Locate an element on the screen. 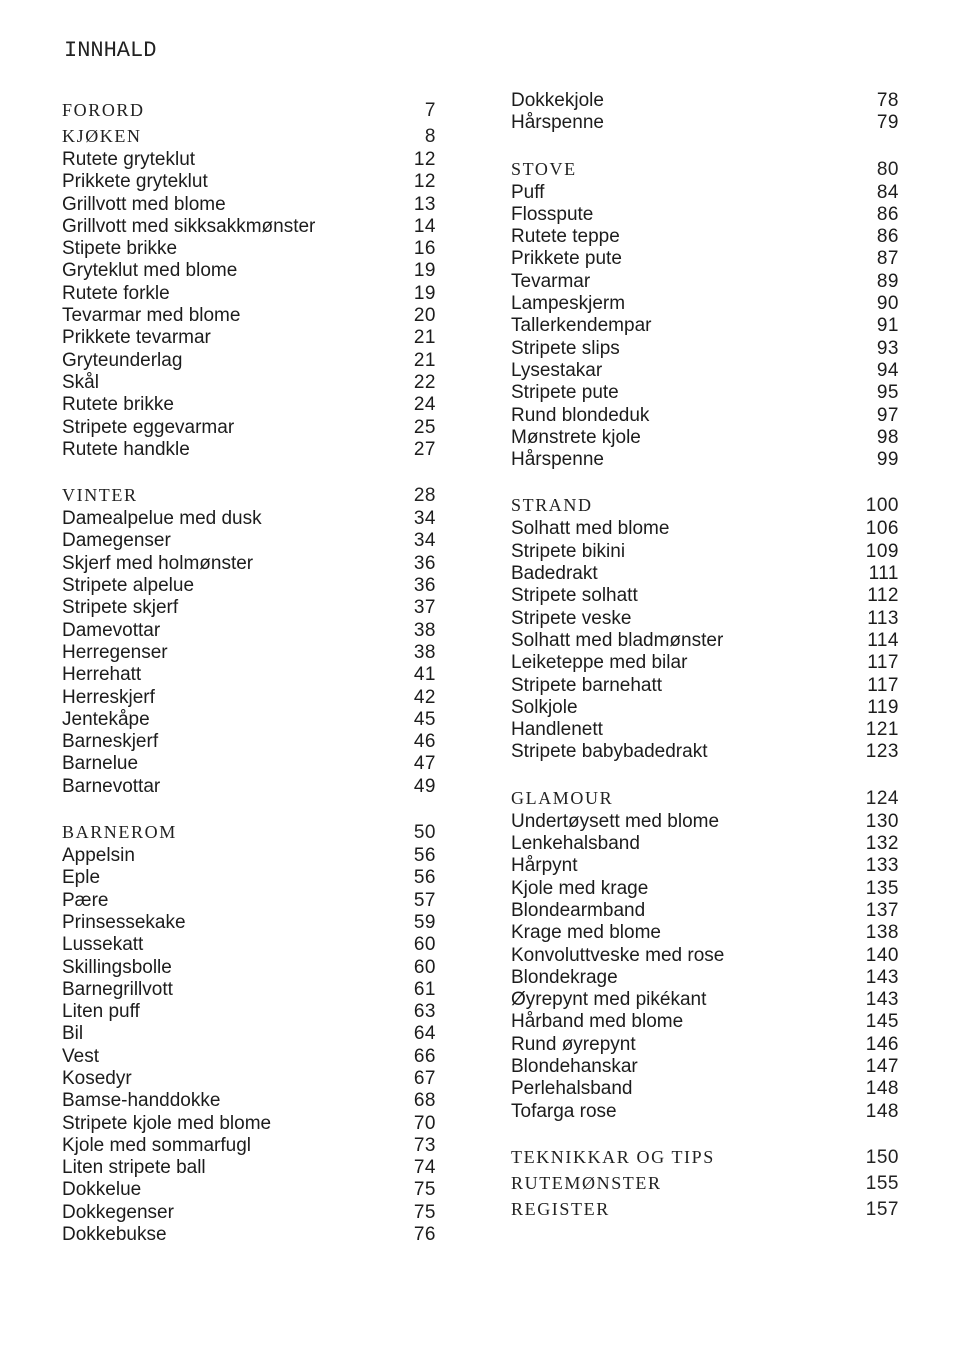 This screenshot has width=960, height=1361. toc-entry: Stripete slips 93 is located at coordinates (705, 349).